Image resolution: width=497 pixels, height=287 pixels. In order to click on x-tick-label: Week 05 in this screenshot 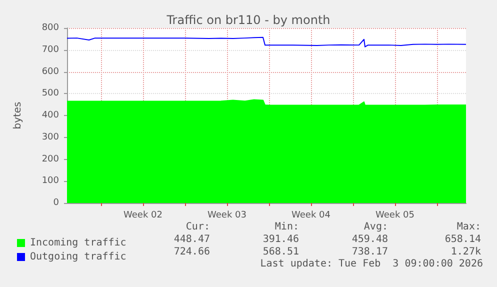, I will do `click(395, 215)`.